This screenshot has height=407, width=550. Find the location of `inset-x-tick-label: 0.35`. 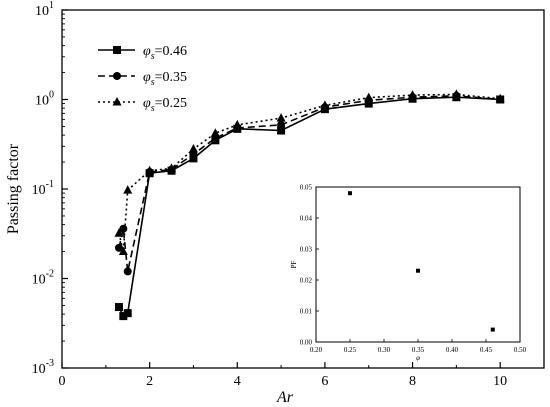

inset-x-tick-label: 0.35 is located at coordinates (418, 350).